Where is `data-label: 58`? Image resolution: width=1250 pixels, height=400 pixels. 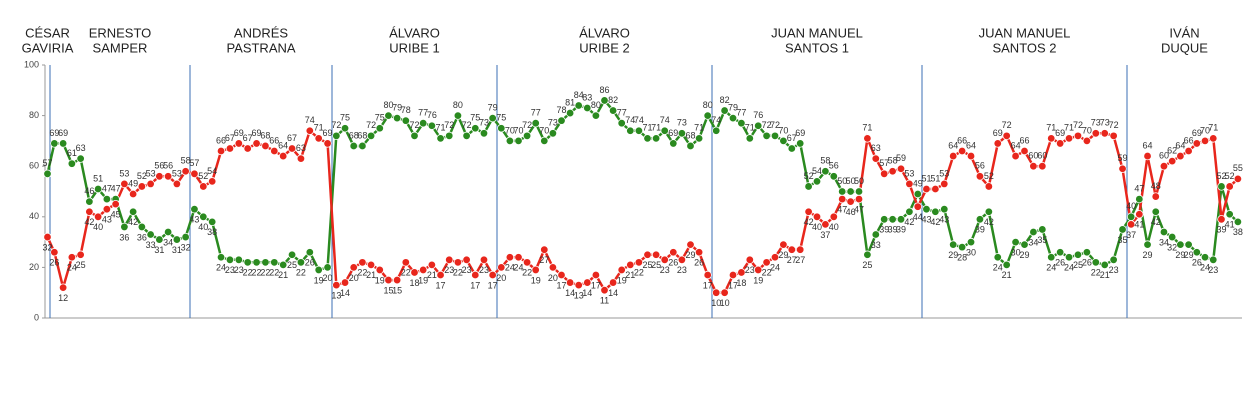 data-label: 58 is located at coordinates (825, 161).